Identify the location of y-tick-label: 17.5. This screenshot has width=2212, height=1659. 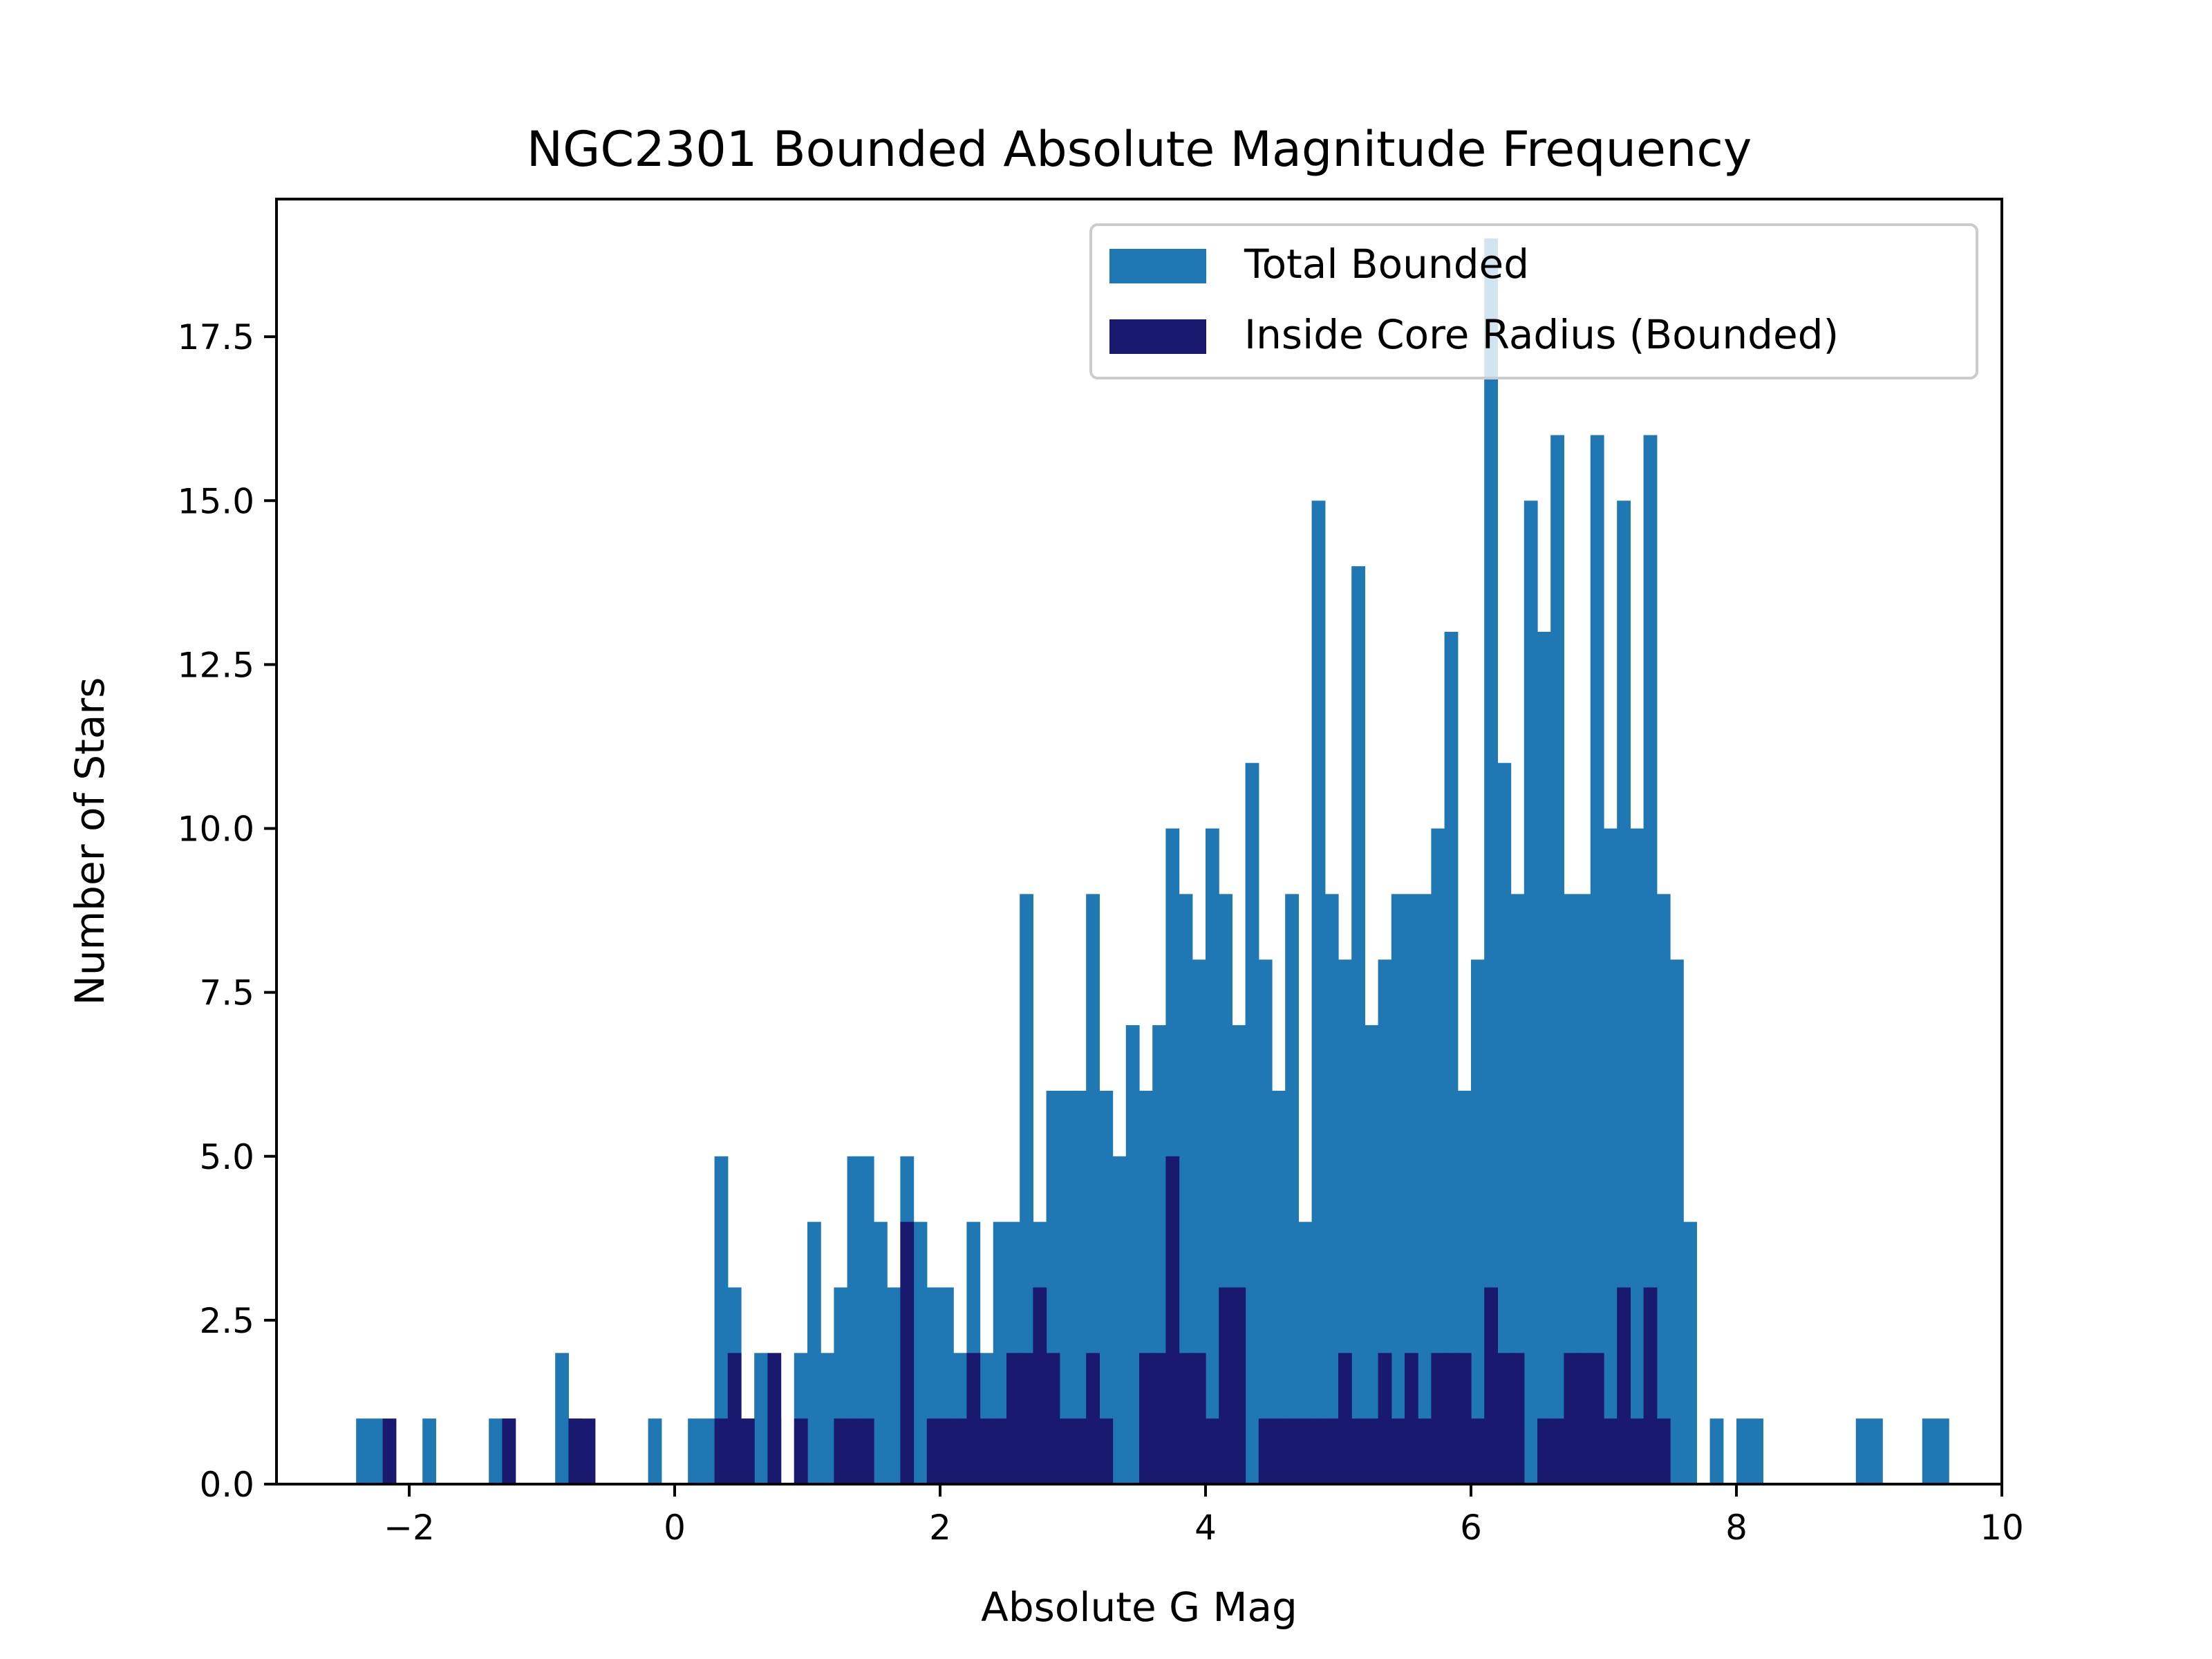
(216, 337).